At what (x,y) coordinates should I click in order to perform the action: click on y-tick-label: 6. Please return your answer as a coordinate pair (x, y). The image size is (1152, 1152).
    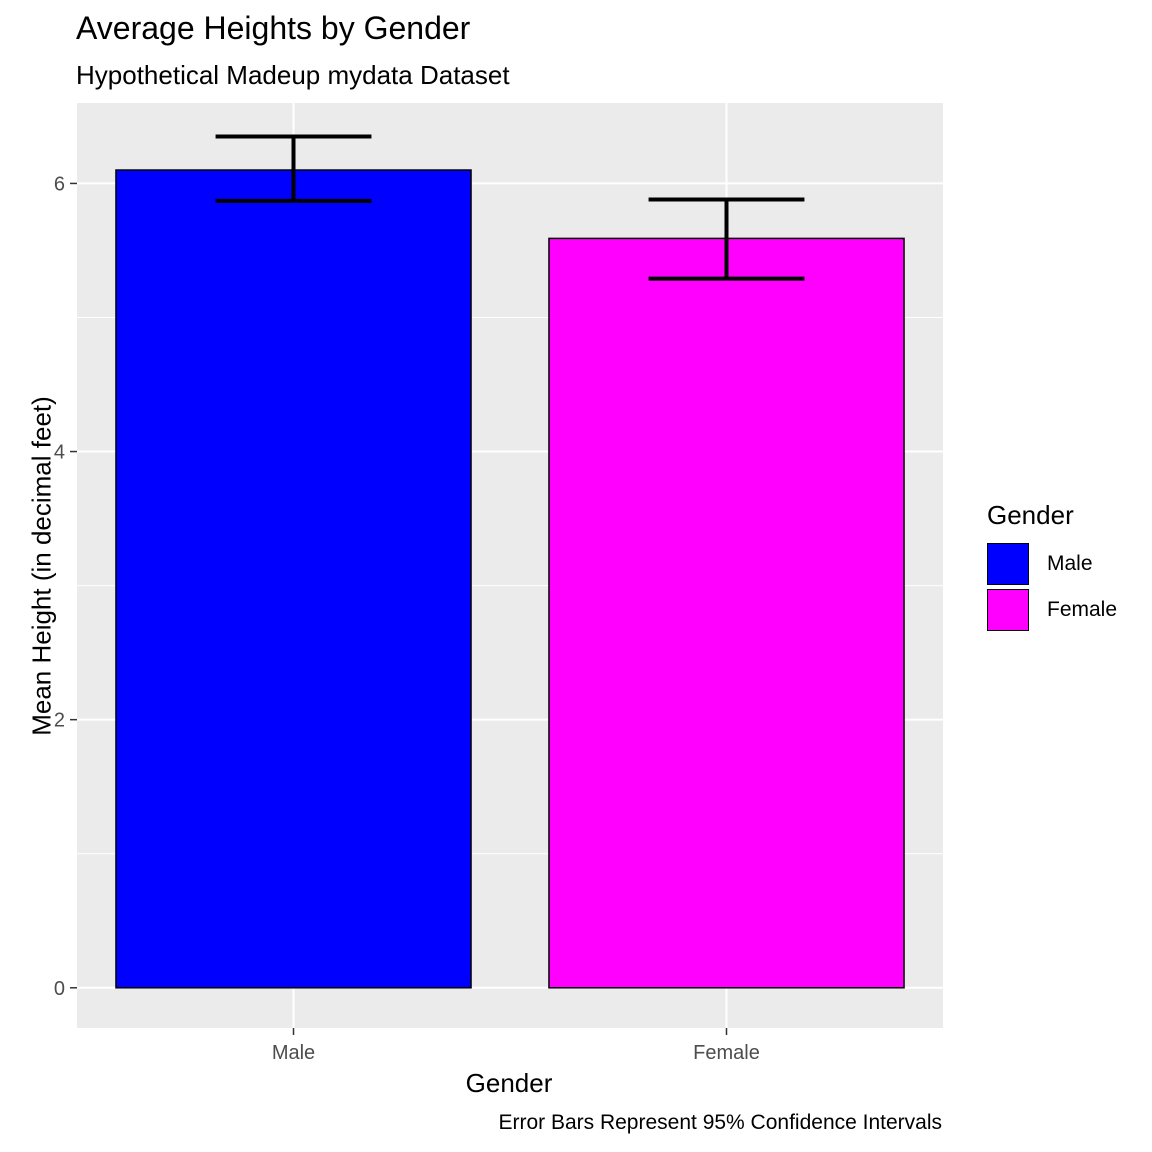
    Looking at the image, I should click on (59, 184).